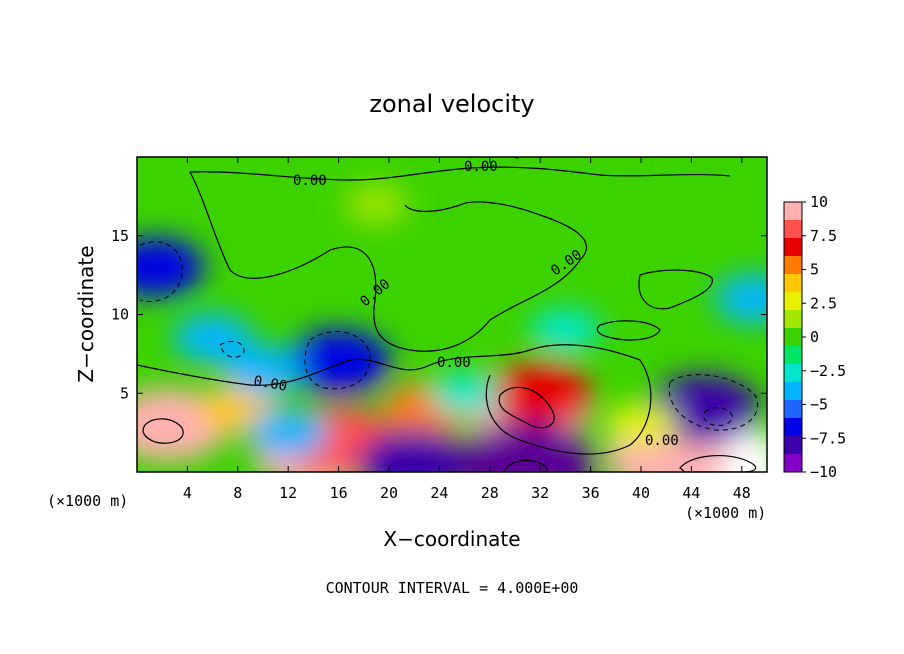  I want to click on x-tick-label-11: 48, so click(742, 493).